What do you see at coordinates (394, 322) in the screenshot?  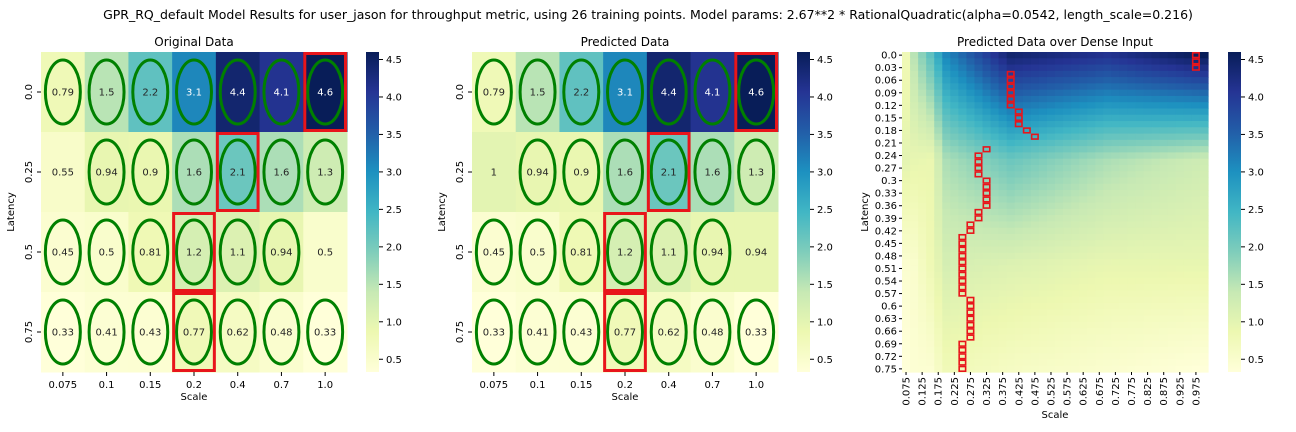 I see `colorbar-tick-label: 1.0` at bounding box center [394, 322].